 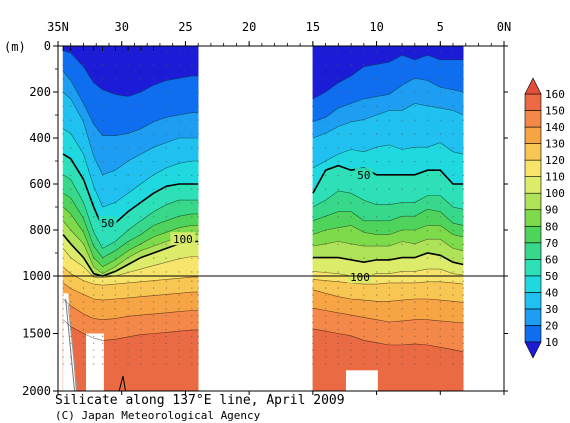 What do you see at coordinates (200, 400) in the screenshot?
I see `chart-title: Silicate along 137°E line, April 2009` at bounding box center [200, 400].